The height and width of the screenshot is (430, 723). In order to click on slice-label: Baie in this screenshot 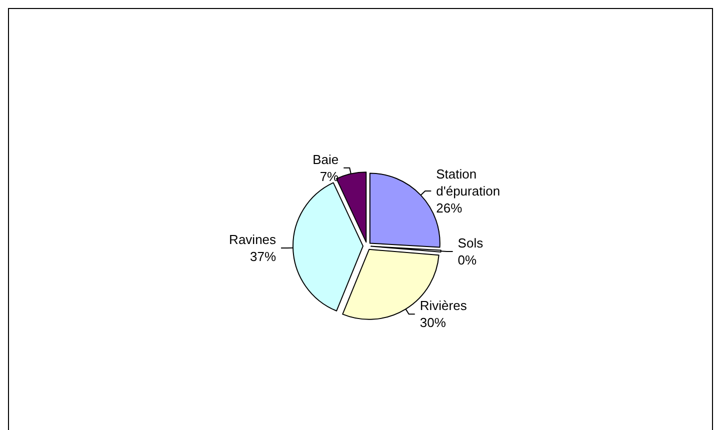, I will do `click(325, 159)`.